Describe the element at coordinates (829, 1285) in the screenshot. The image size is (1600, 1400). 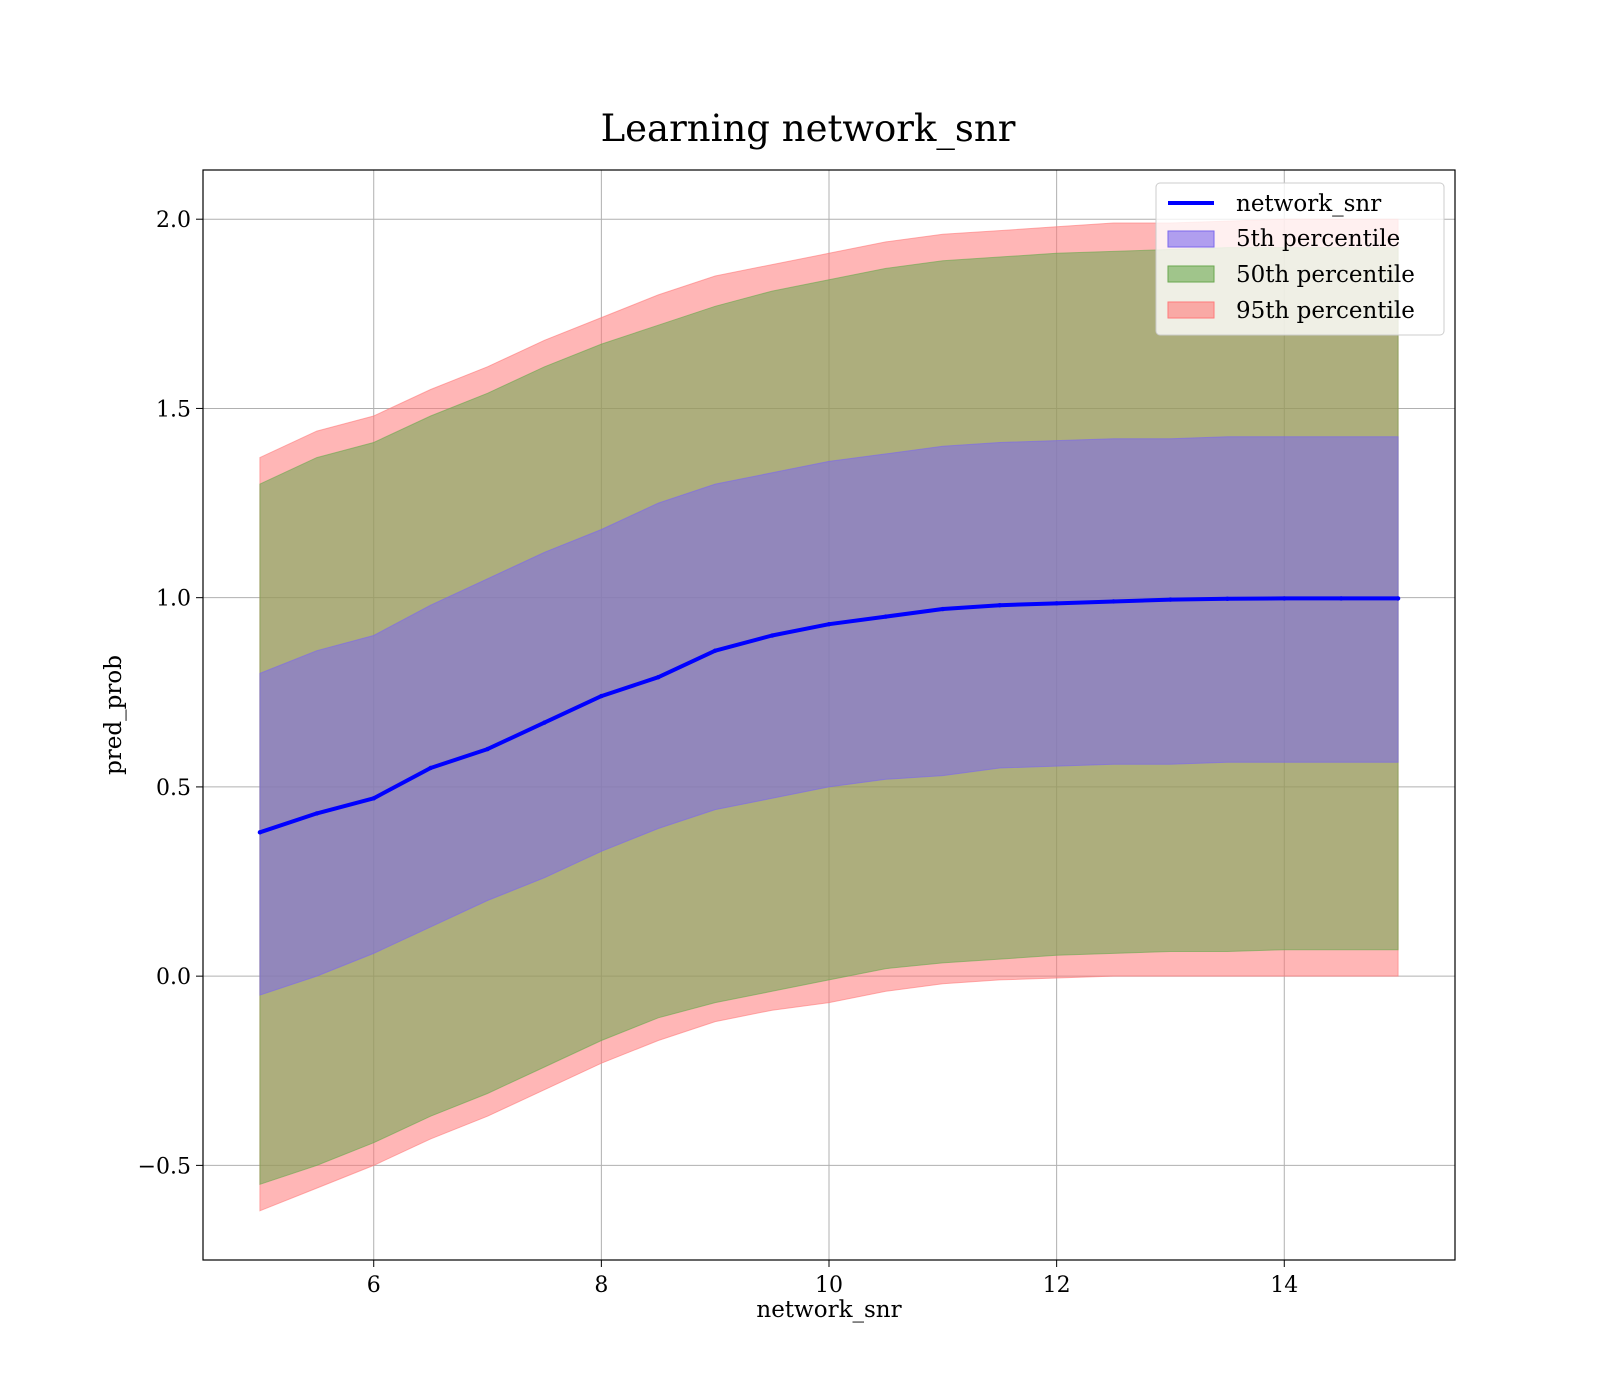
I see `x-tick-label: 10` at that location.